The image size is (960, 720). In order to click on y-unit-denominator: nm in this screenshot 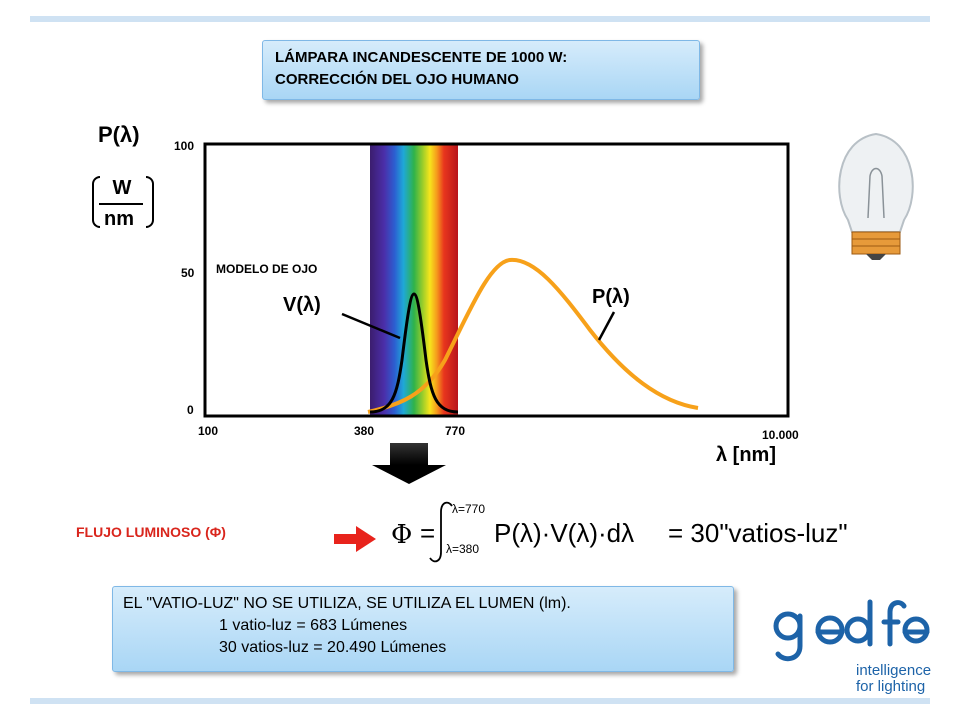, I will do `click(119, 219)`.